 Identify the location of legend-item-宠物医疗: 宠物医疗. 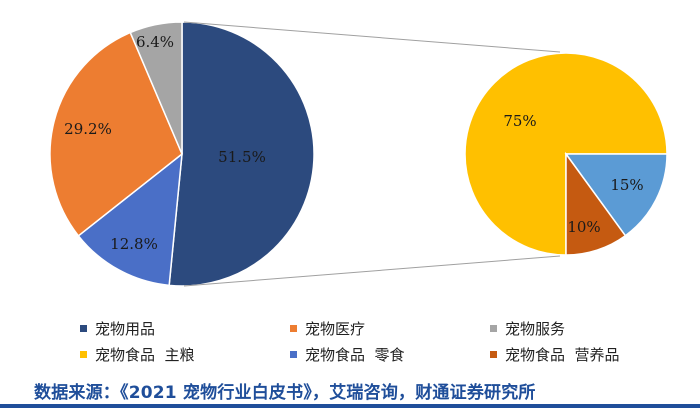
(327, 328).